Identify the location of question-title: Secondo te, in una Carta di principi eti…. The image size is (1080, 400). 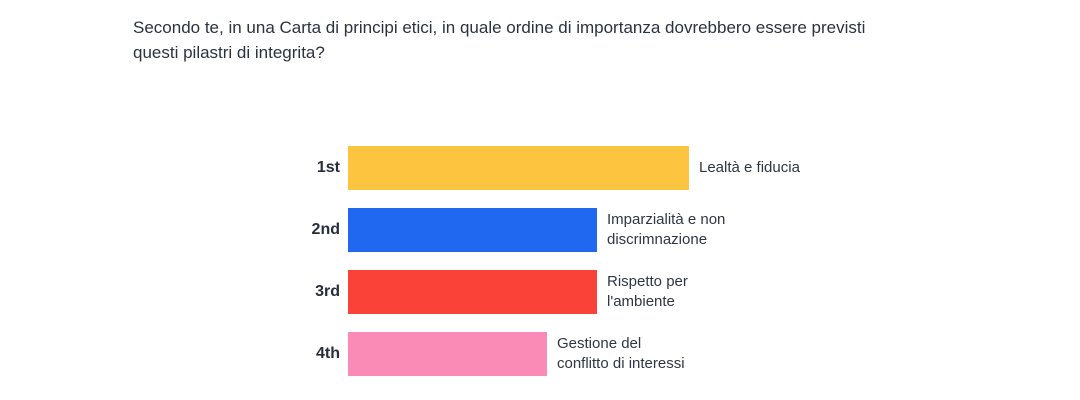
(499, 40).